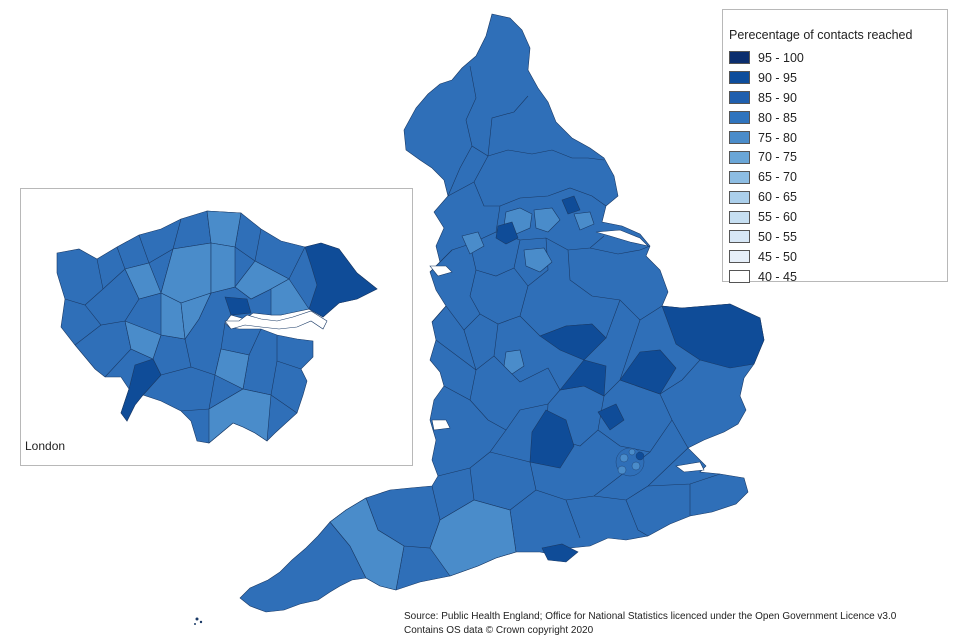  I want to click on region-oxfordshire-dark, so click(552, 439).